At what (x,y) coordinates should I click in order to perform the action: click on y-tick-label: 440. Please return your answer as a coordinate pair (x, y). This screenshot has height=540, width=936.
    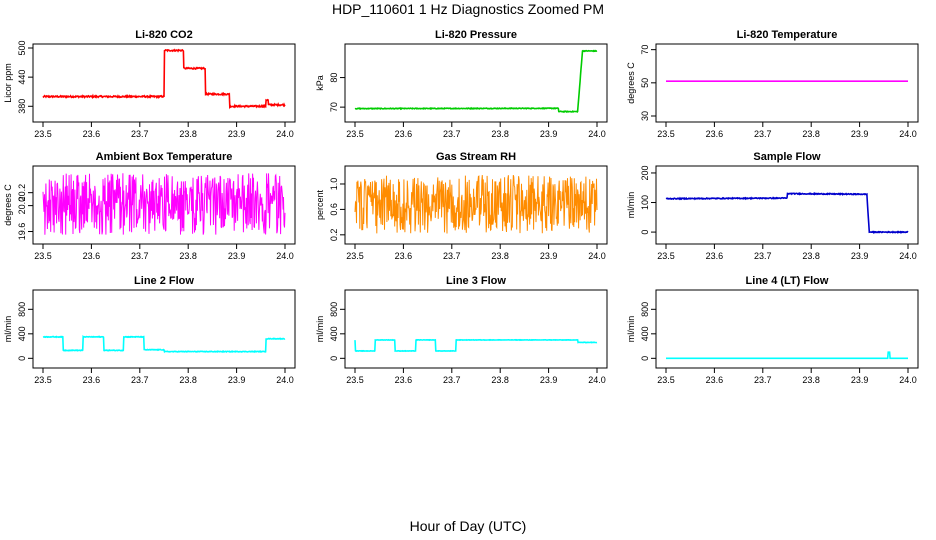
    Looking at the image, I should click on (22, 77).